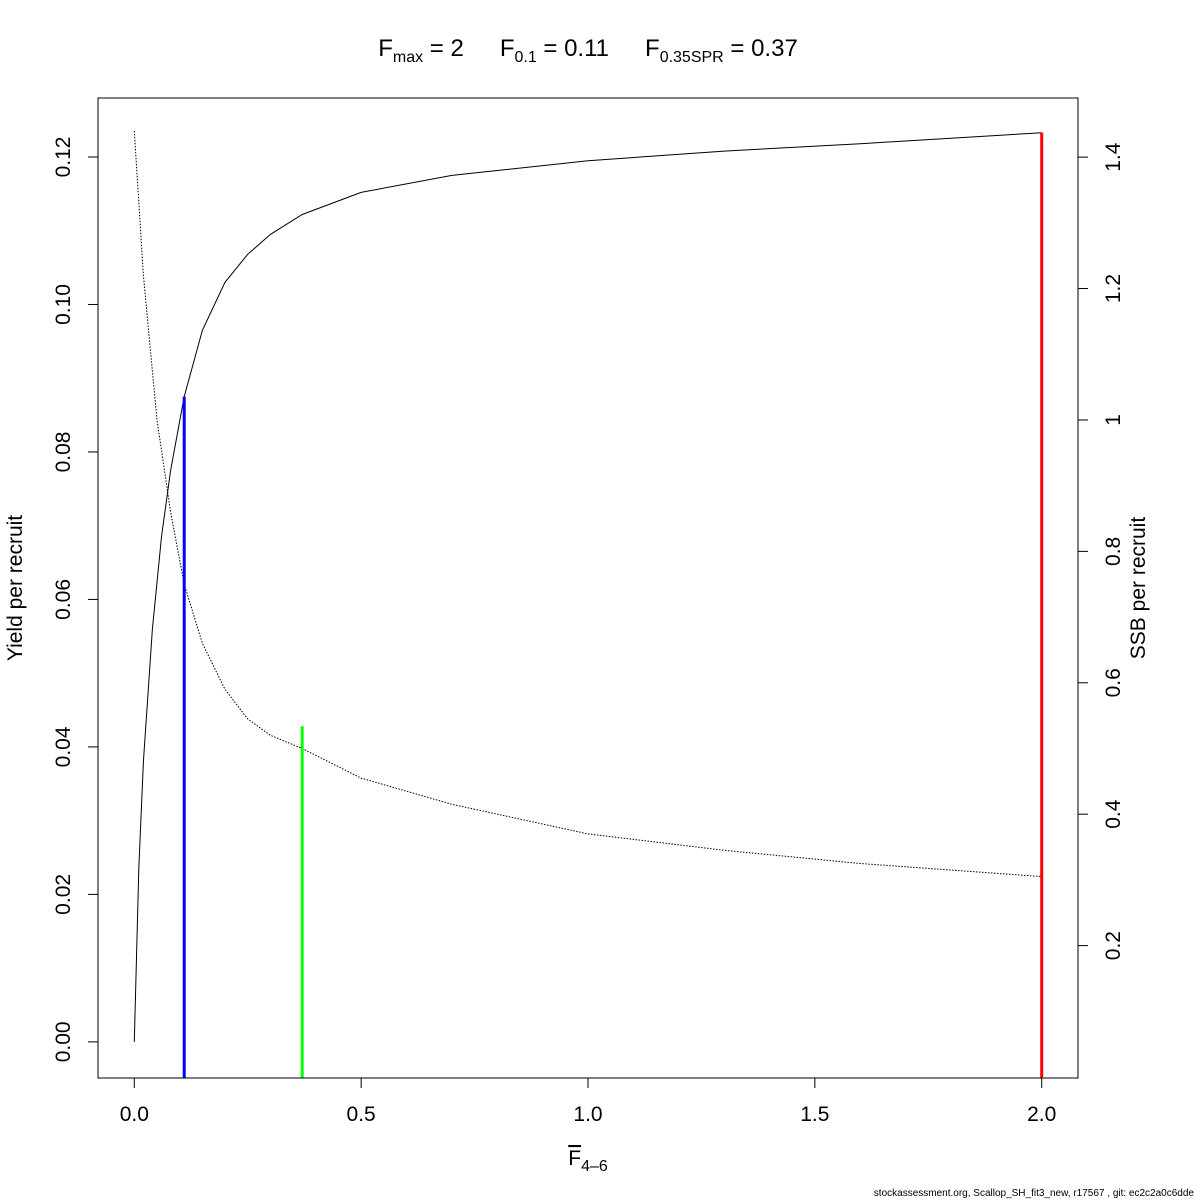 The image size is (1200, 1200). Describe the element at coordinates (361, 1114) in the screenshot. I see `x-tick-label: 0.5` at that location.